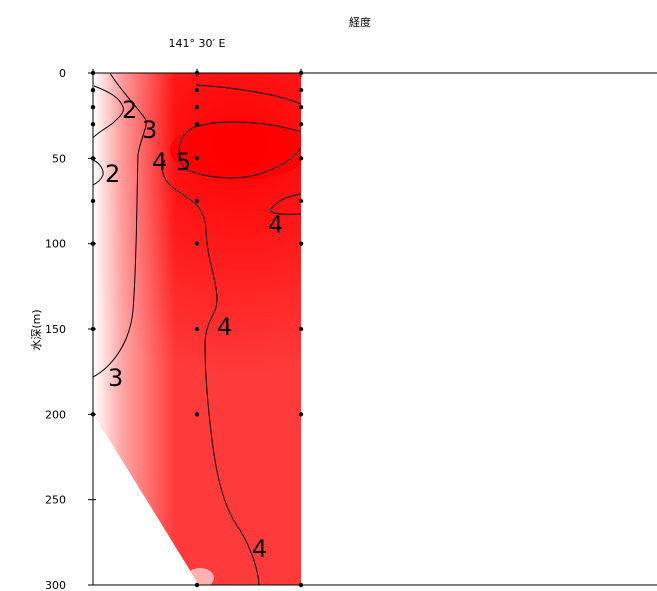 The width and height of the screenshot is (657, 591). I want to click on contour-line-2-top, so click(108, 112).